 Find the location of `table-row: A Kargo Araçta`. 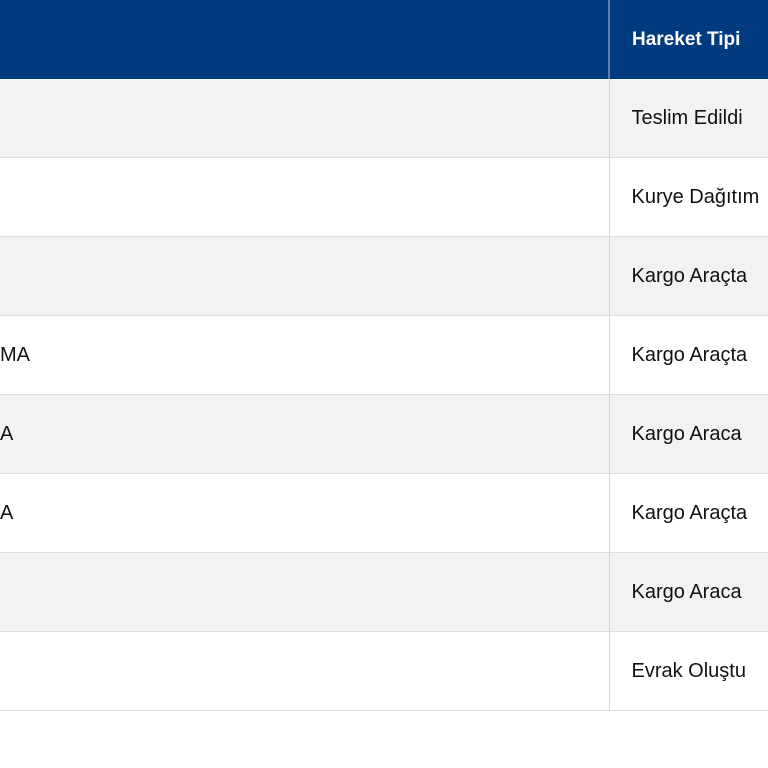

table-row: A Kargo Araçta is located at coordinates (384, 513).